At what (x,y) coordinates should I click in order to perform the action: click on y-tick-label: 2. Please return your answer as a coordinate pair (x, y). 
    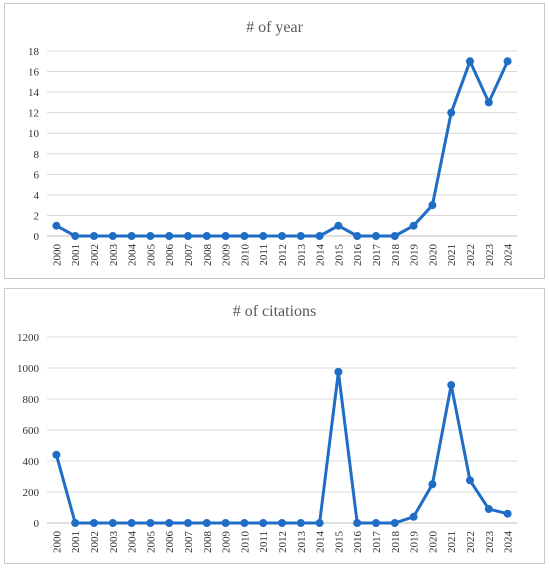
    Looking at the image, I should click on (37, 216).